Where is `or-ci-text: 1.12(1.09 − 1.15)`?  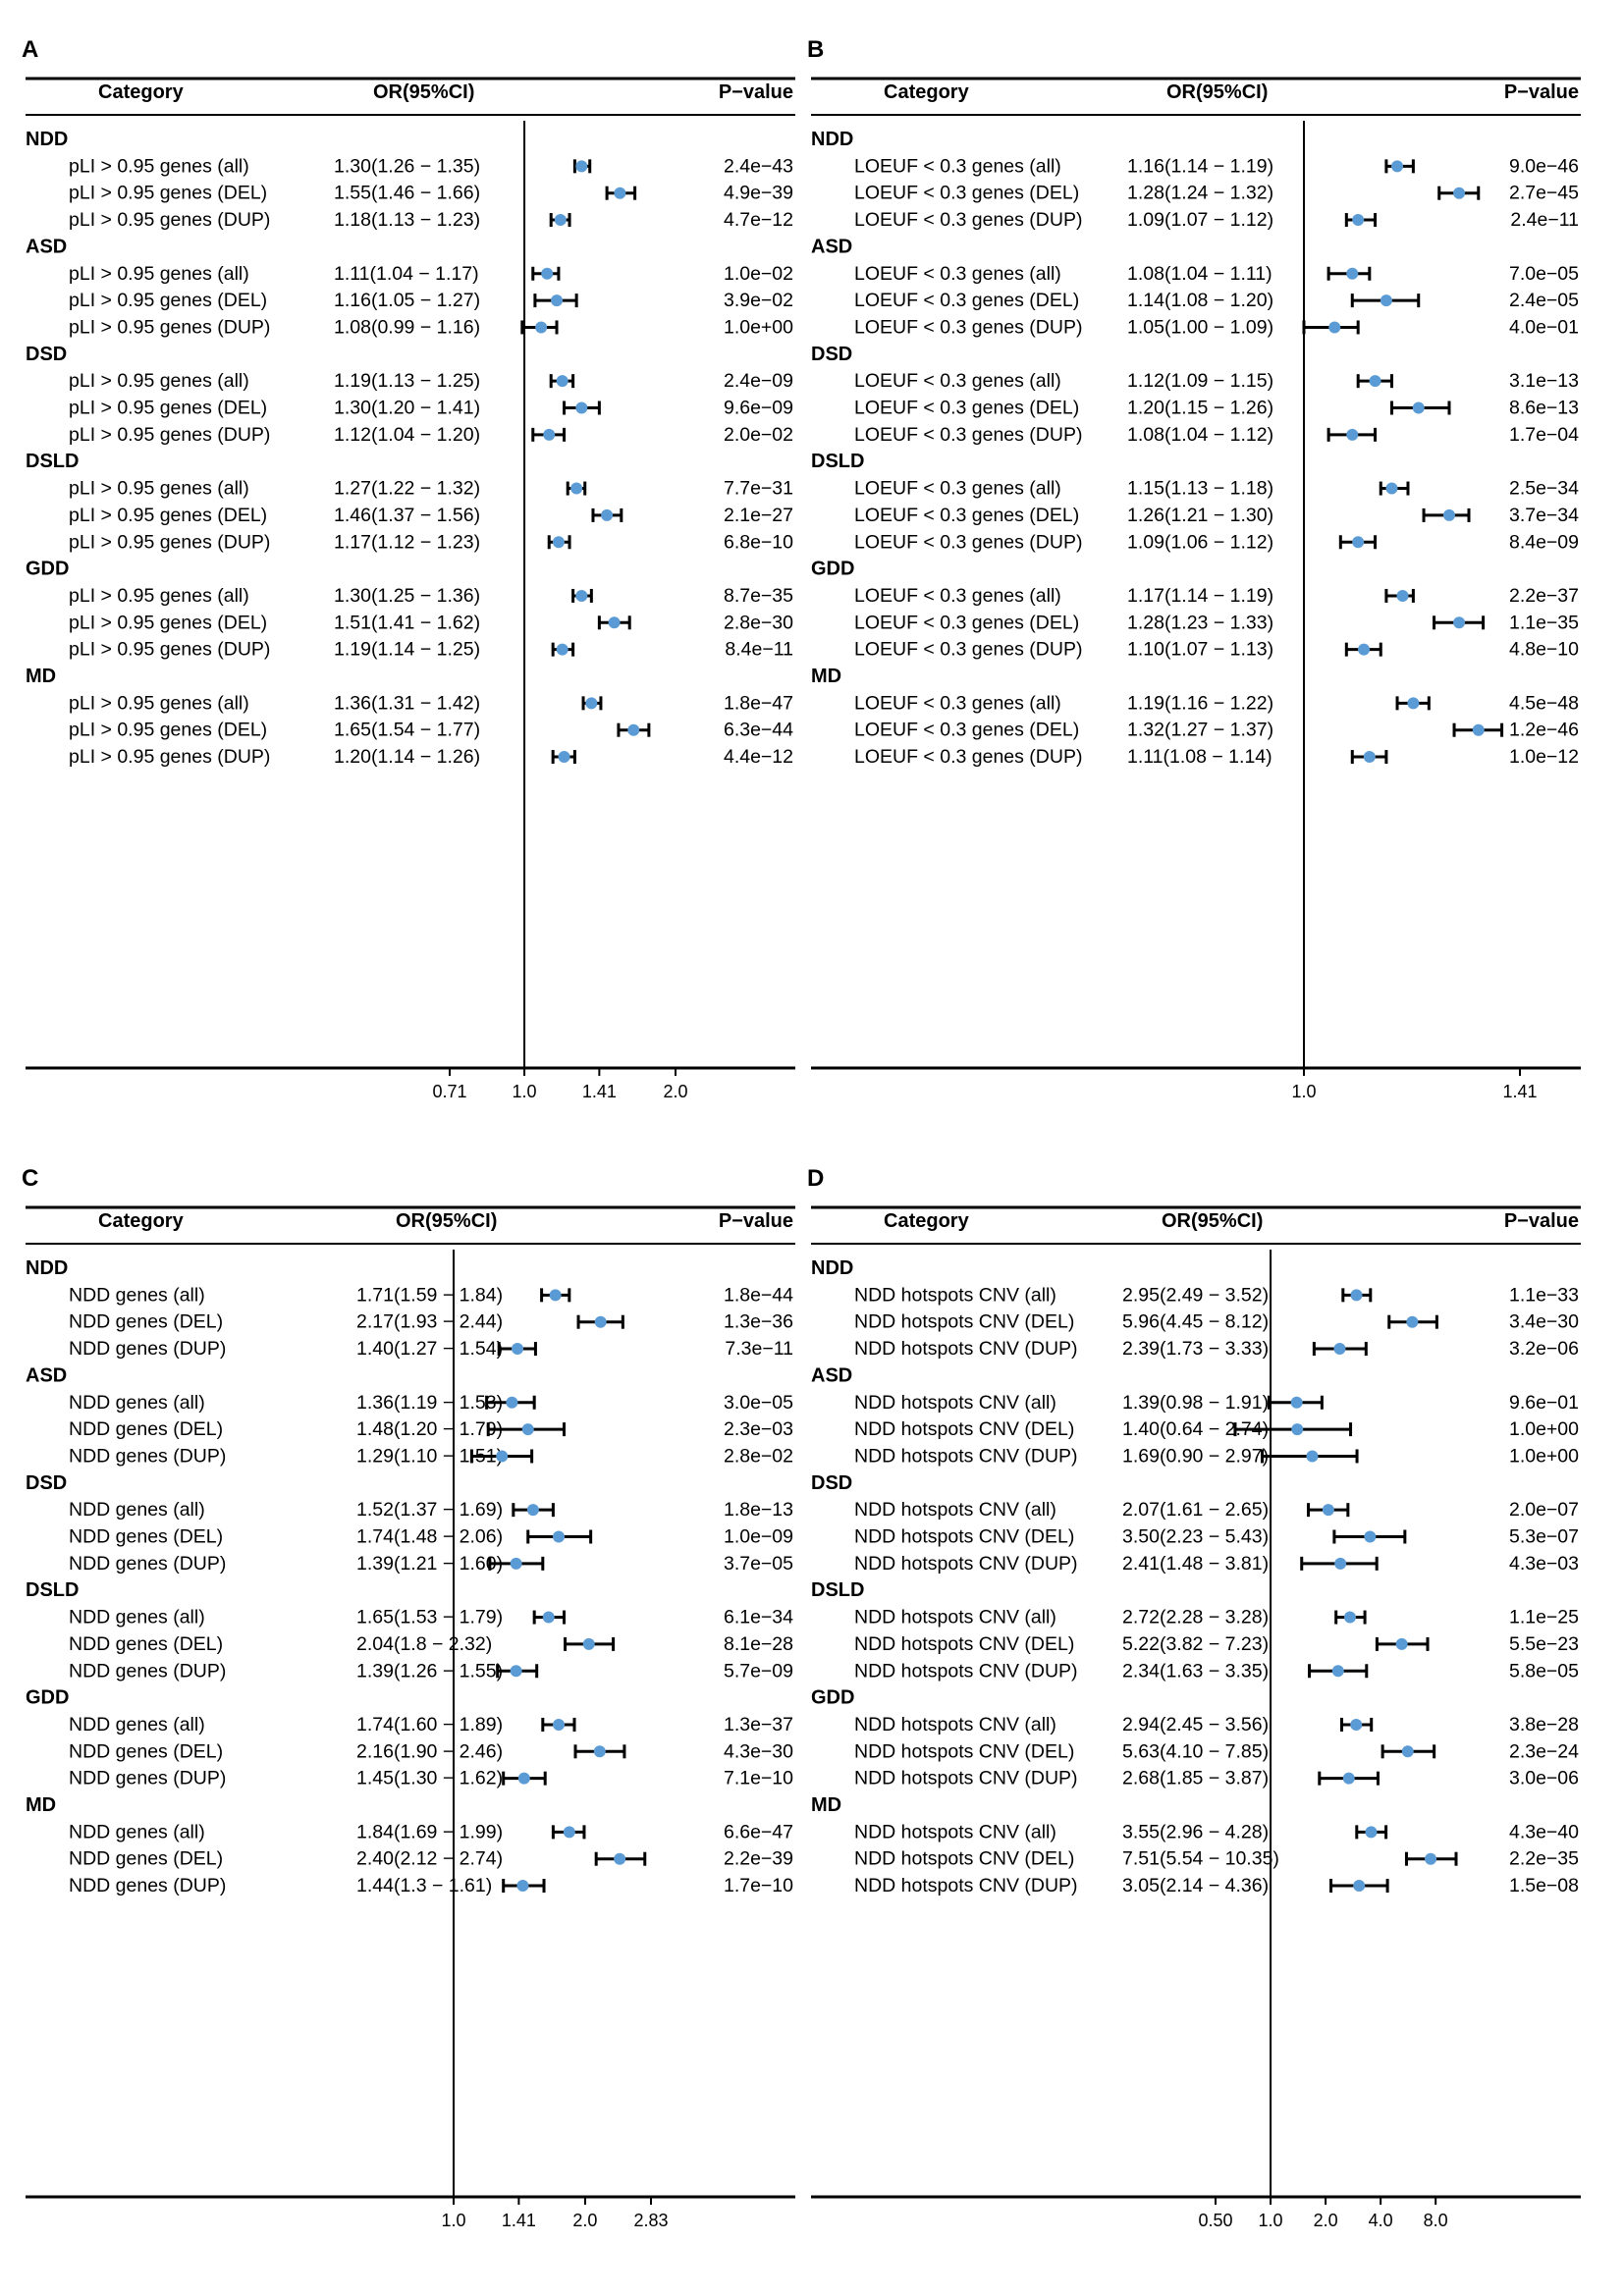 or-ci-text: 1.12(1.09 − 1.15) is located at coordinates (1200, 381).